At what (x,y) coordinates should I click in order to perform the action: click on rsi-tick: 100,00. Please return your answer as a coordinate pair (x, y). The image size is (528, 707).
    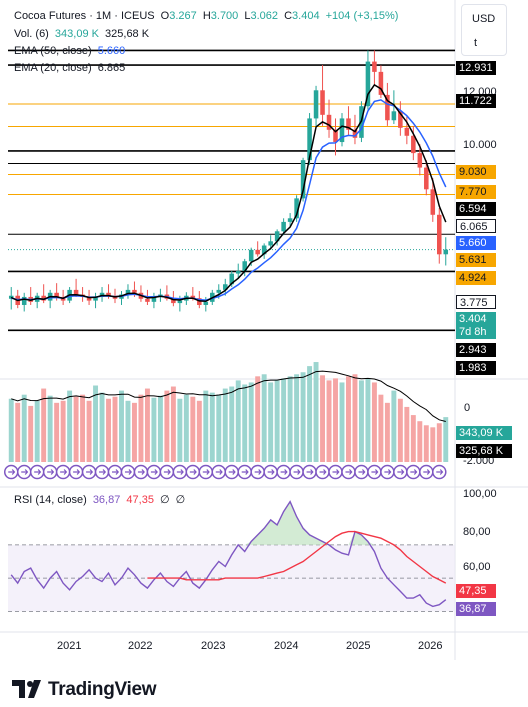
    Looking at the image, I should click on (480, 494).